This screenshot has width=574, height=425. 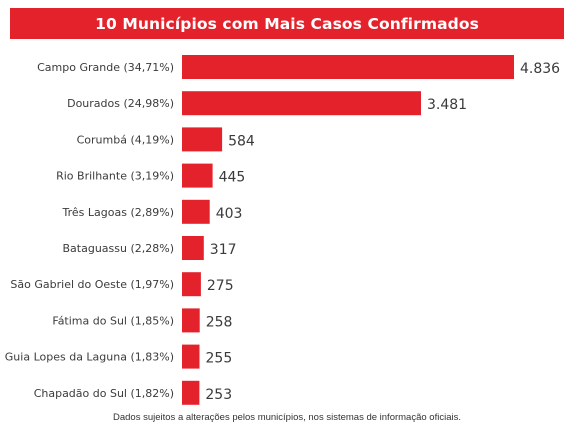 What do you see at coordinates (223, 250) in the screenshot?
I see `value-label: 317` at bounding box center [223, 250].